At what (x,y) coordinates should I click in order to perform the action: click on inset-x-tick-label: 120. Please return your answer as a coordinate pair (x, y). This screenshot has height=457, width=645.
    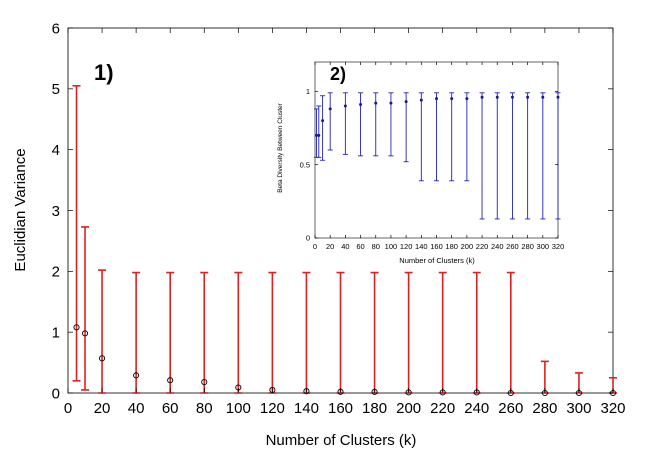
    Looking at the image, I should click on (406, 246).